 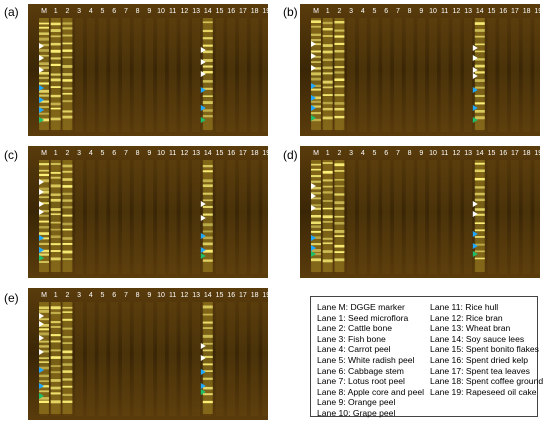 I want to click on lane-label: 7, so click(x=126, y=153).